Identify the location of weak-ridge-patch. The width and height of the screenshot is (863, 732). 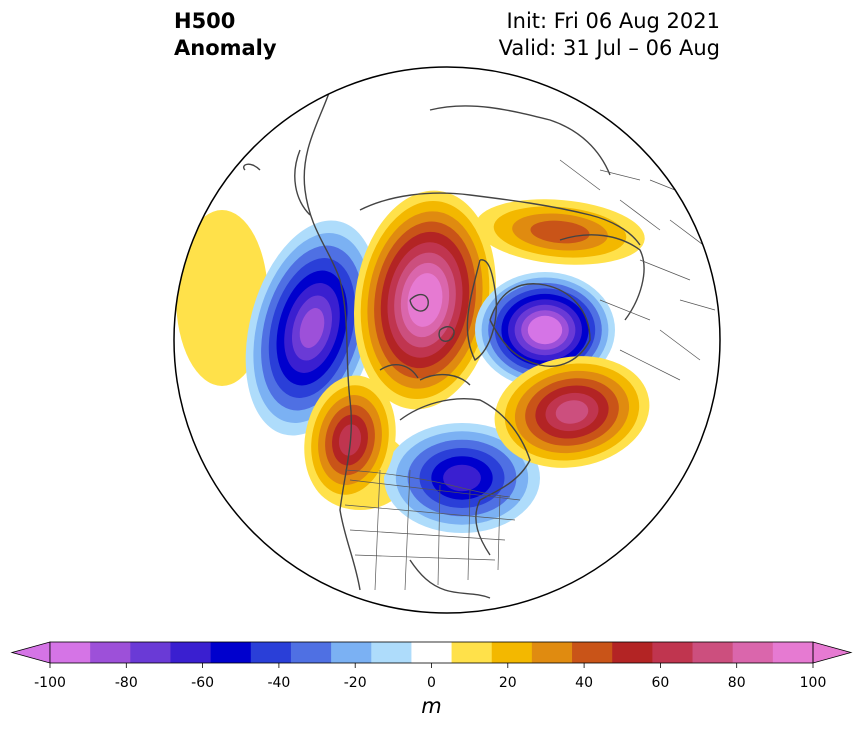
(222, 298).